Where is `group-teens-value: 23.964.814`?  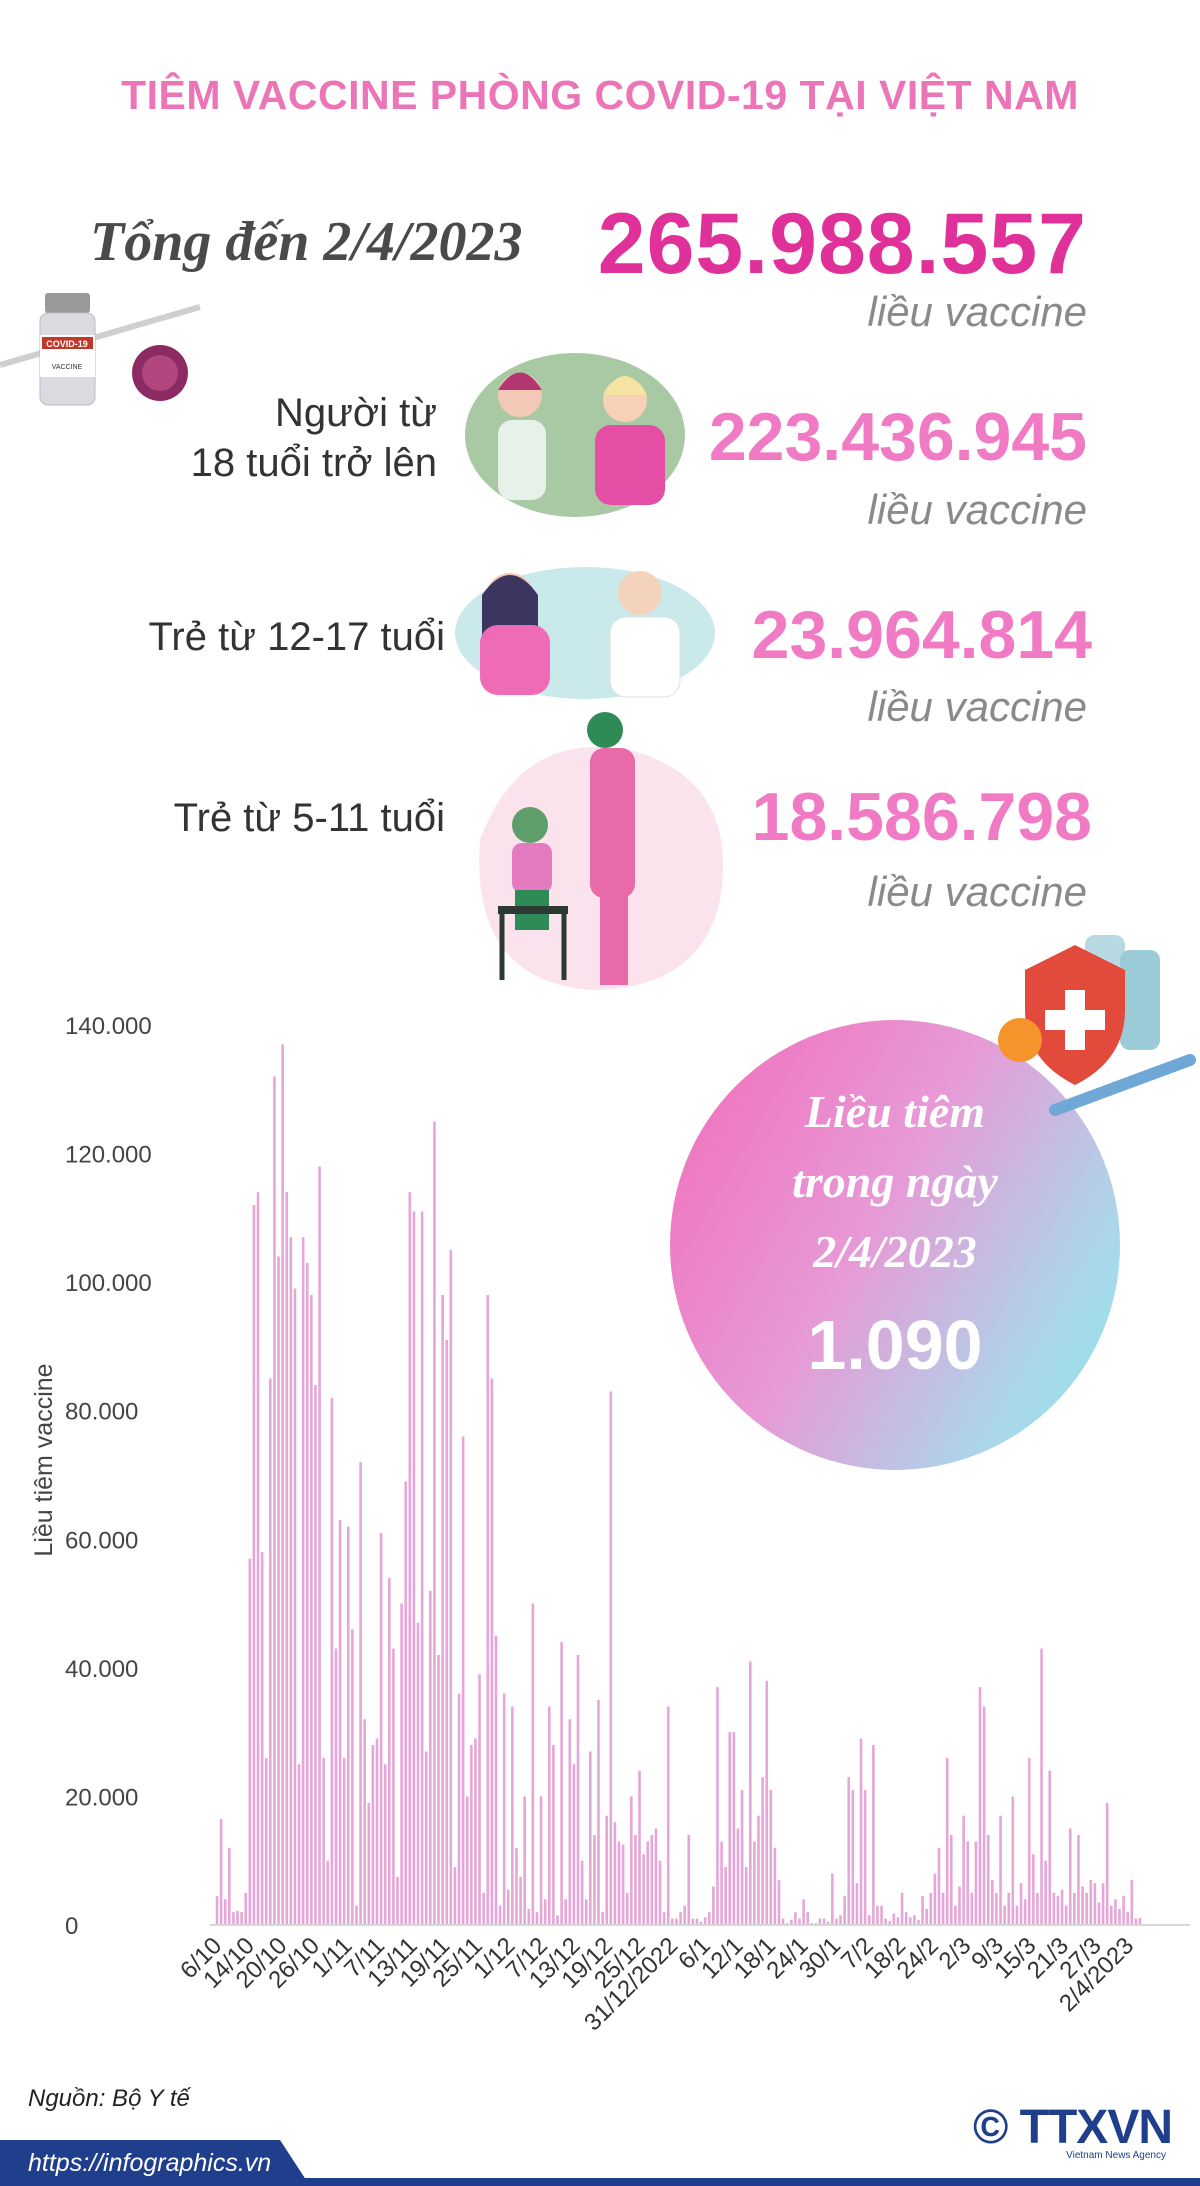
group-teens-value: 23.964.814 is located at coordinates (921, 635).